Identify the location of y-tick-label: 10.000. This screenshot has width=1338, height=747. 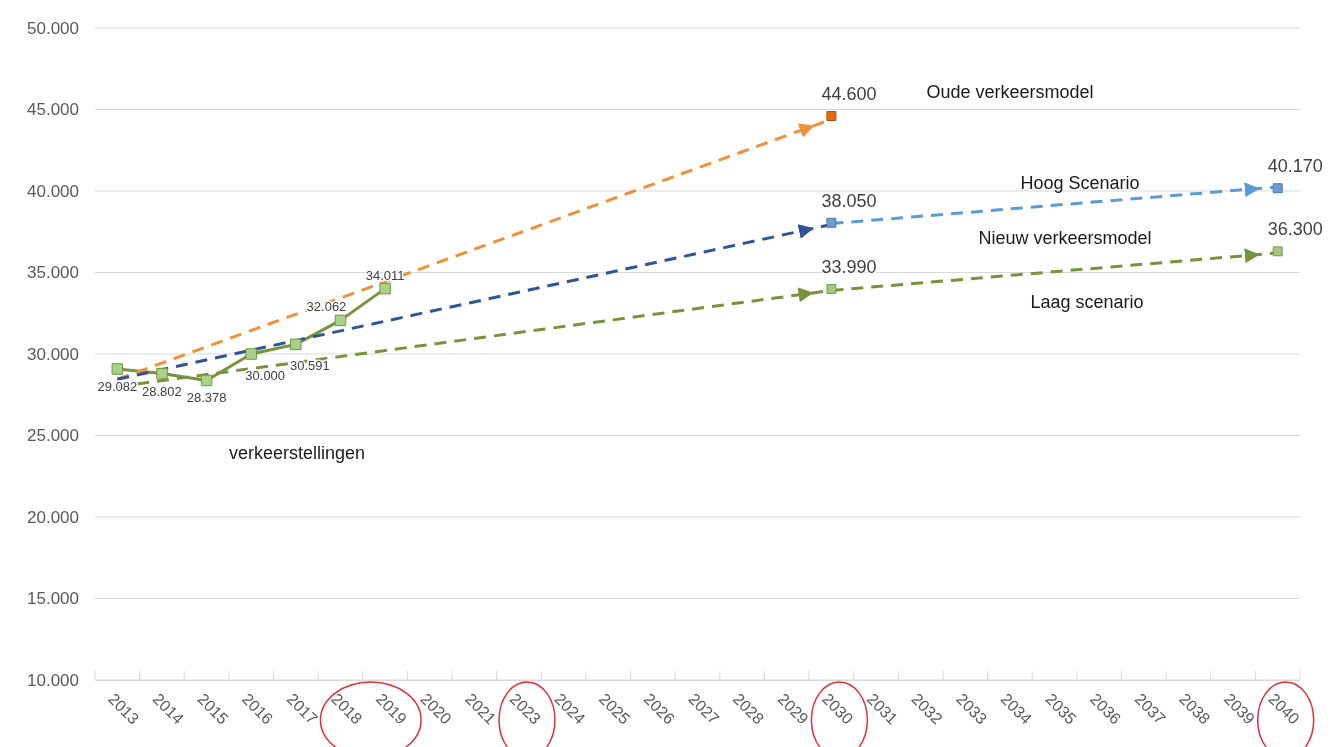
(53, 680).